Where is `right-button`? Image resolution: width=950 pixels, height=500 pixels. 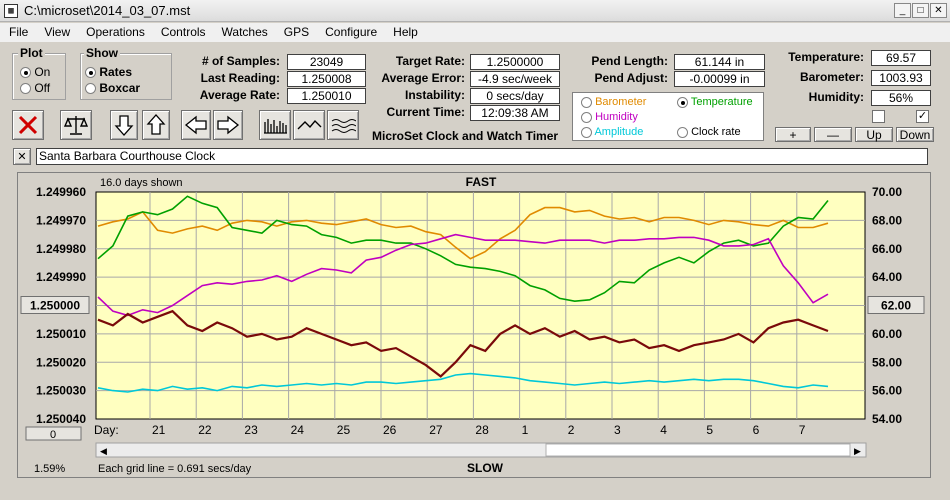
right-button is located at coordinates (228, 125).